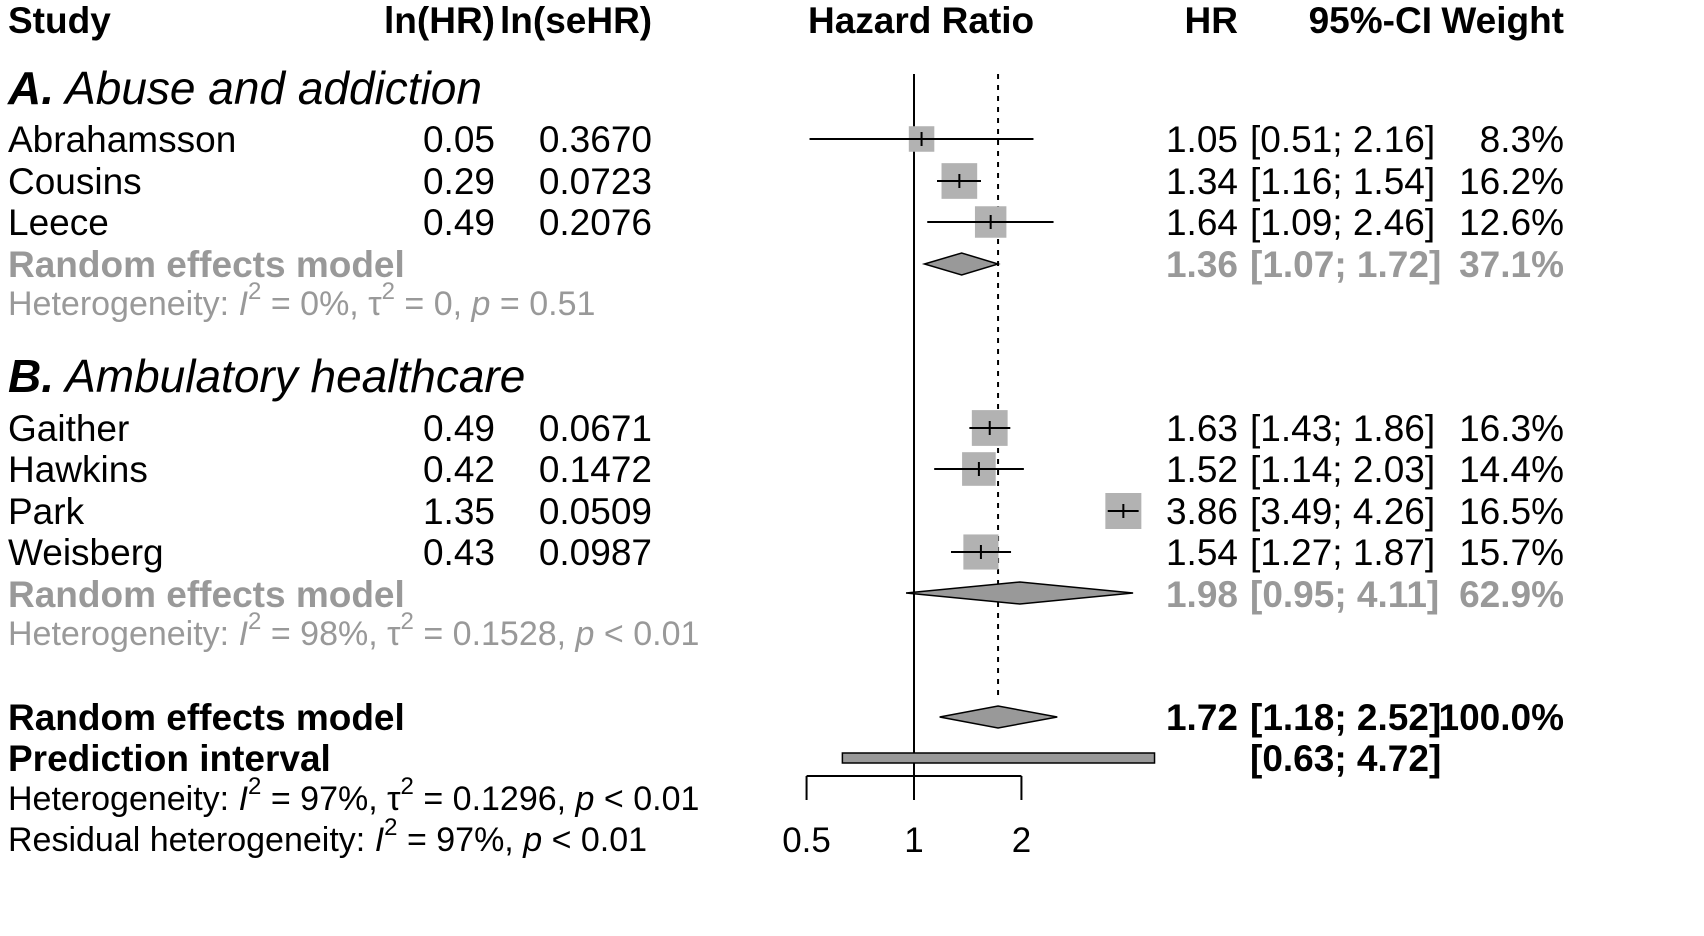 The height and width of the screenshot is (936, 1704). What do you see at coordinates (595, 139) in the screenshot?
I see `study-ln-sehr: 0.3670` at bounding box center [595, 139].